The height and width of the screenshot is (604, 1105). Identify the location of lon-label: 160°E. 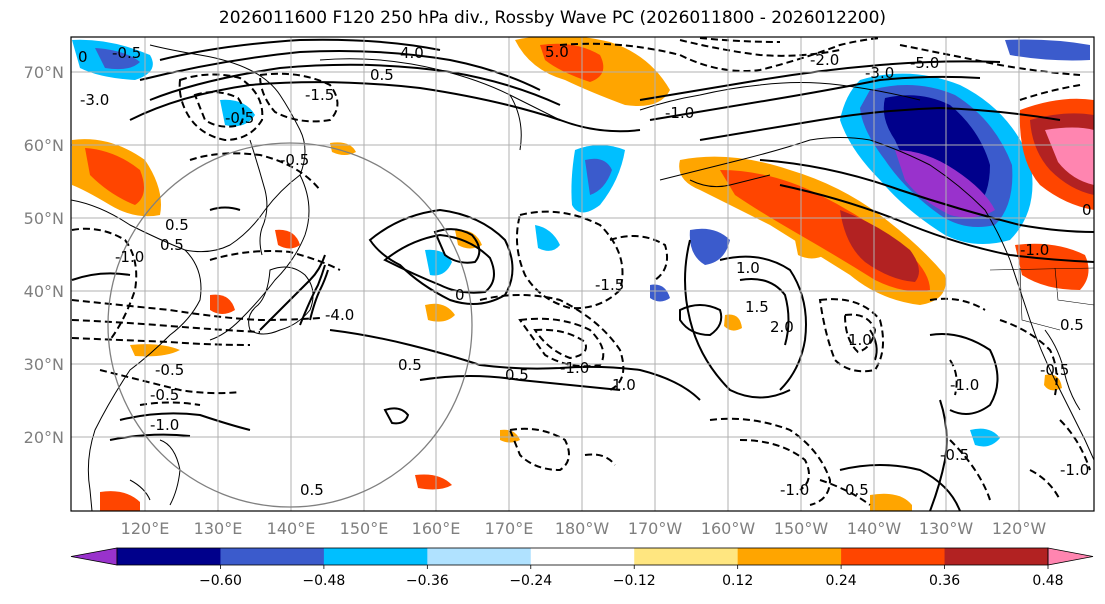
(436, 528).